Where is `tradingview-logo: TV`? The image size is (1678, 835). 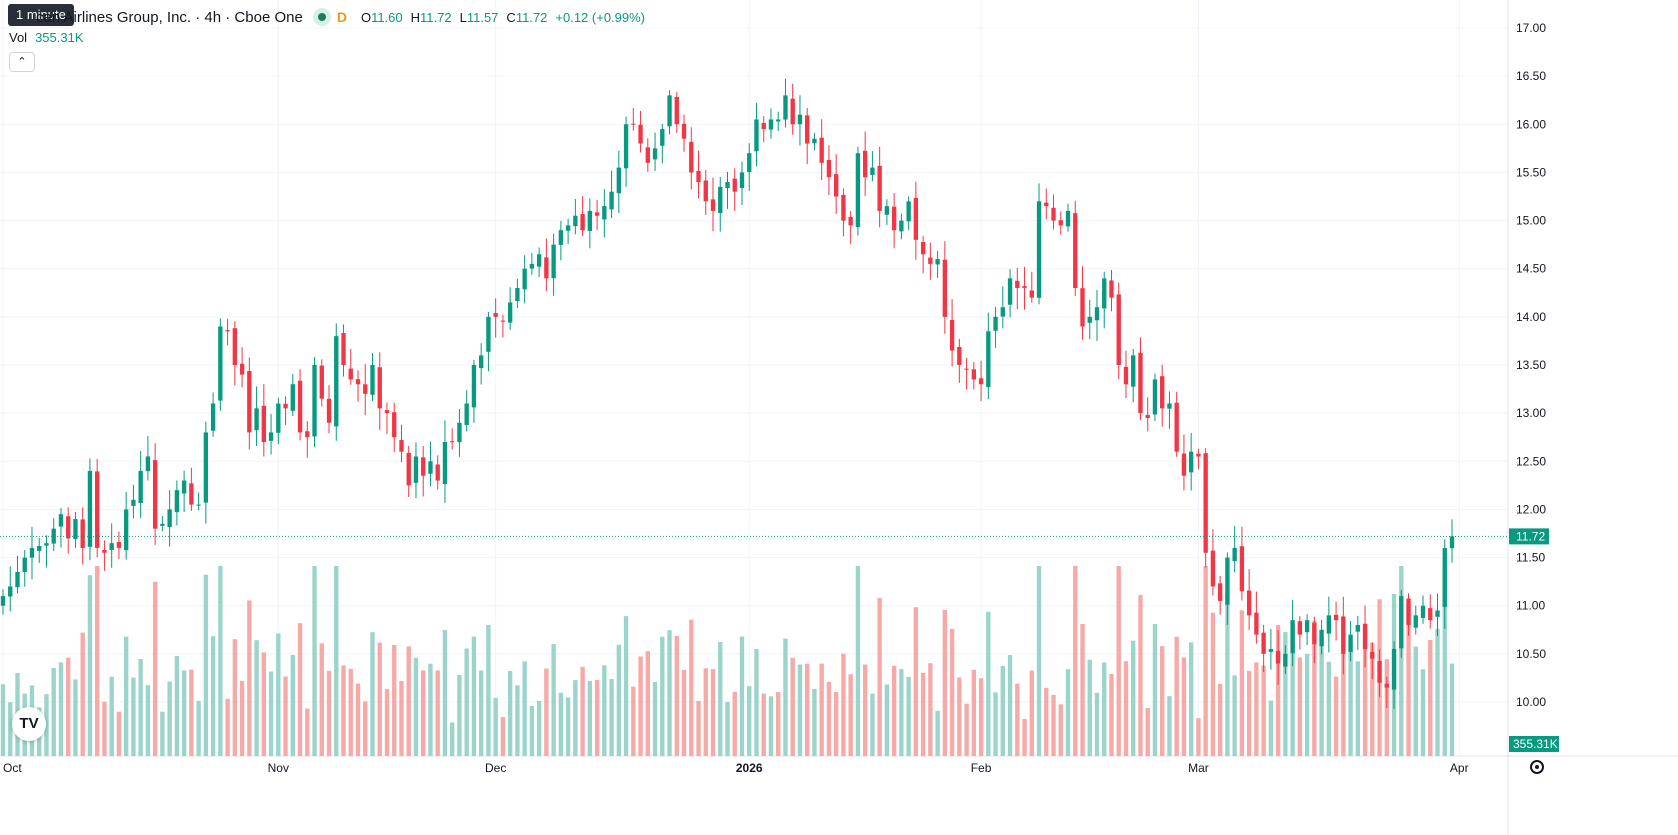 tradingview-logo: TV is located at coordinates (29, 724).